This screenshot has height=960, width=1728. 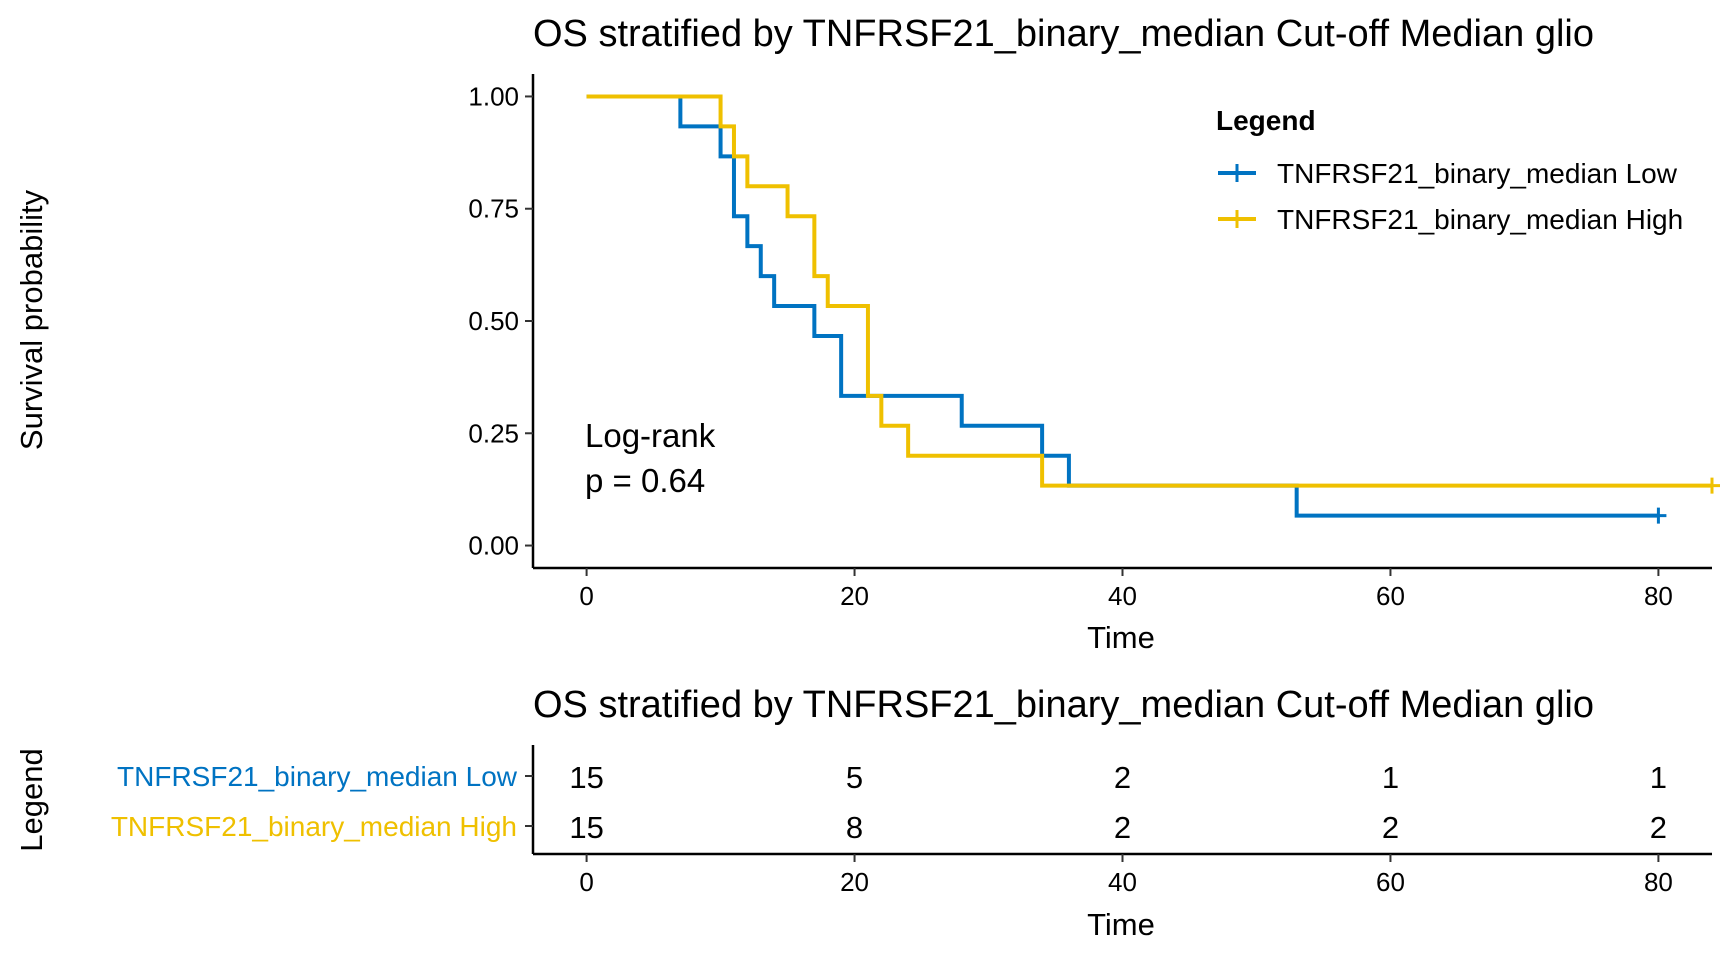 What do you see at coordinates (1122, 596) in the screenshot?
I see `km-x-tick-label: 40` at bounding box center [1122, 596].